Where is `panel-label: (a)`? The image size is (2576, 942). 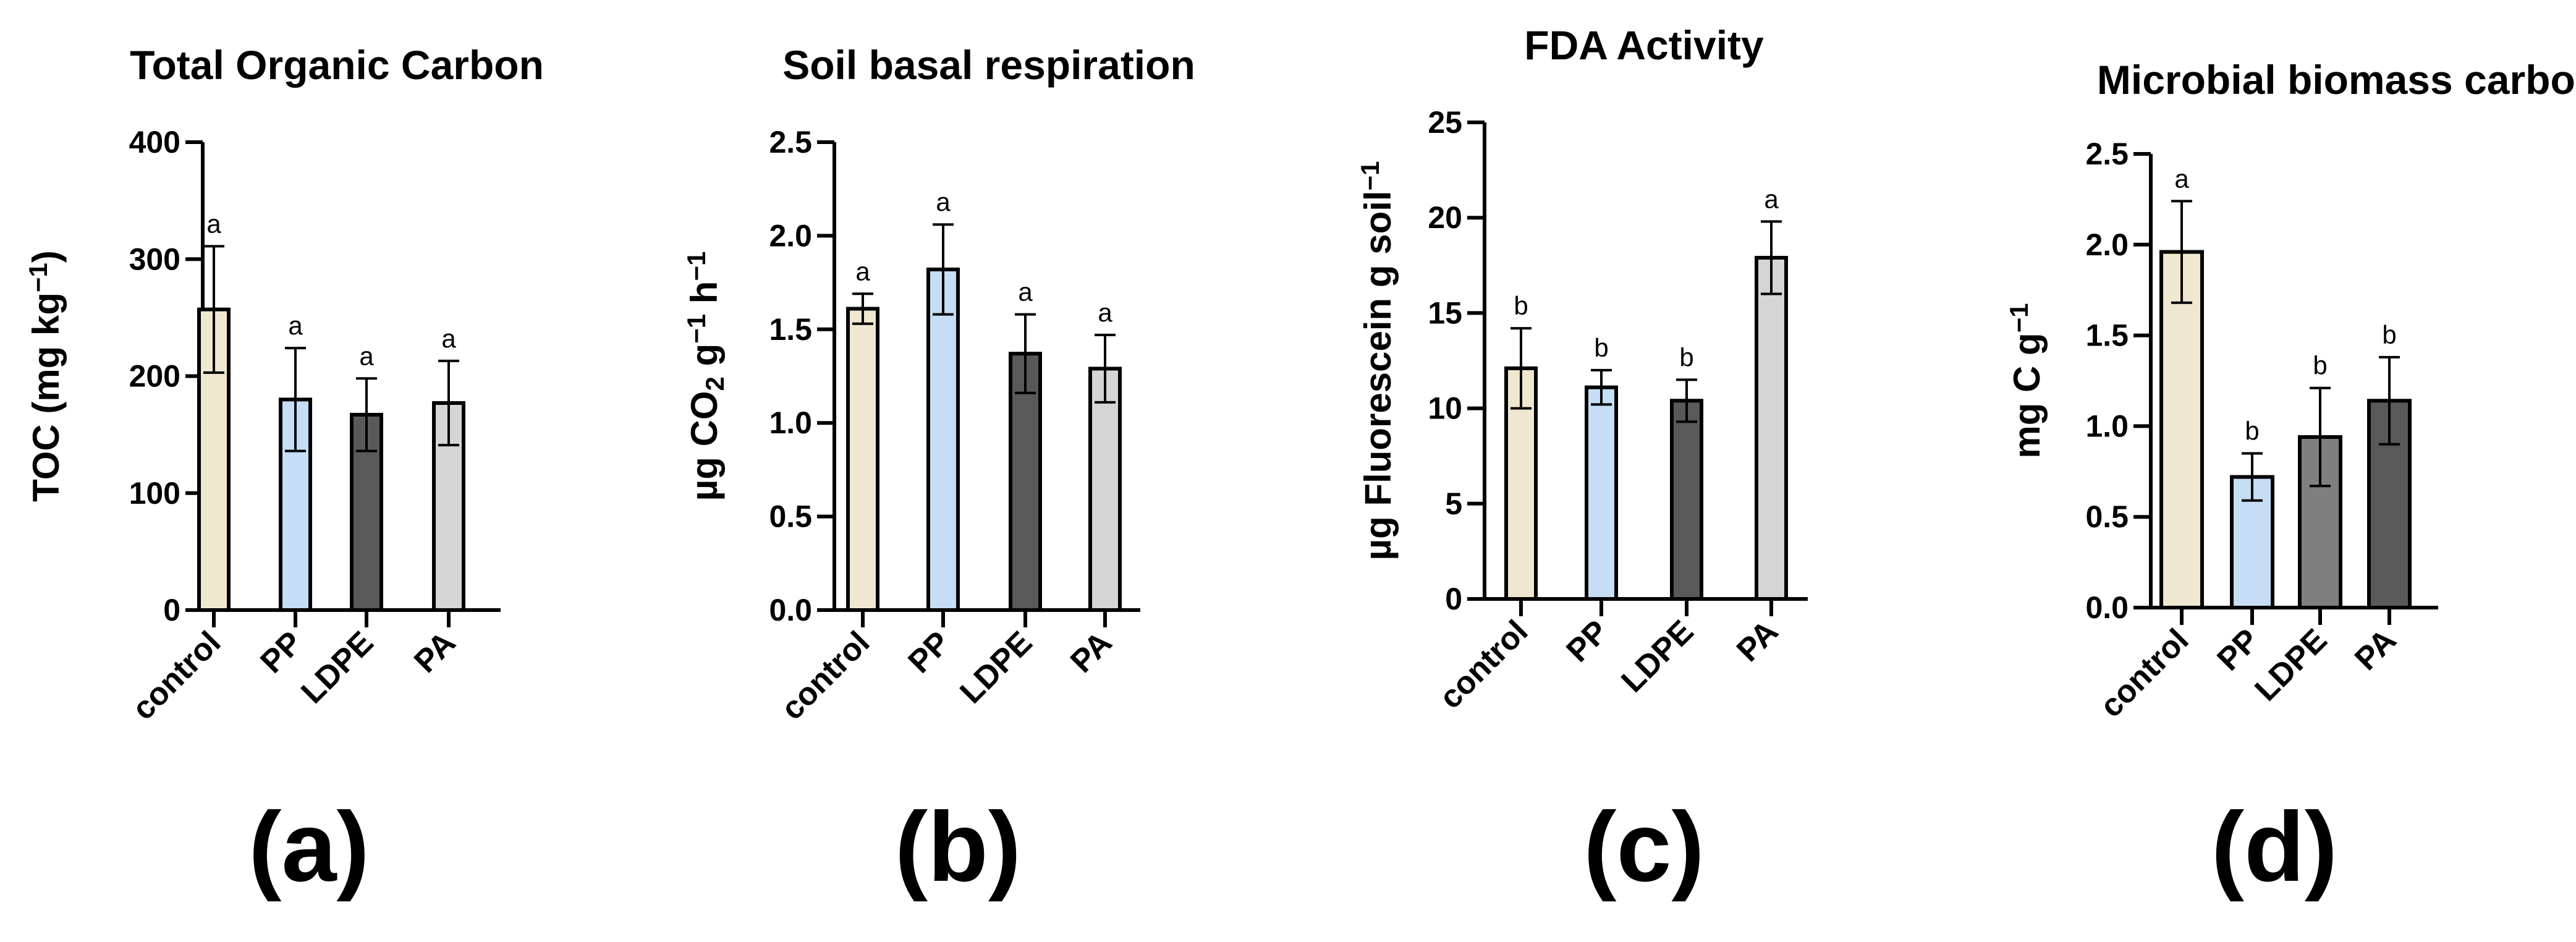 panel-label: (a) is located at coordinates (309, 847).